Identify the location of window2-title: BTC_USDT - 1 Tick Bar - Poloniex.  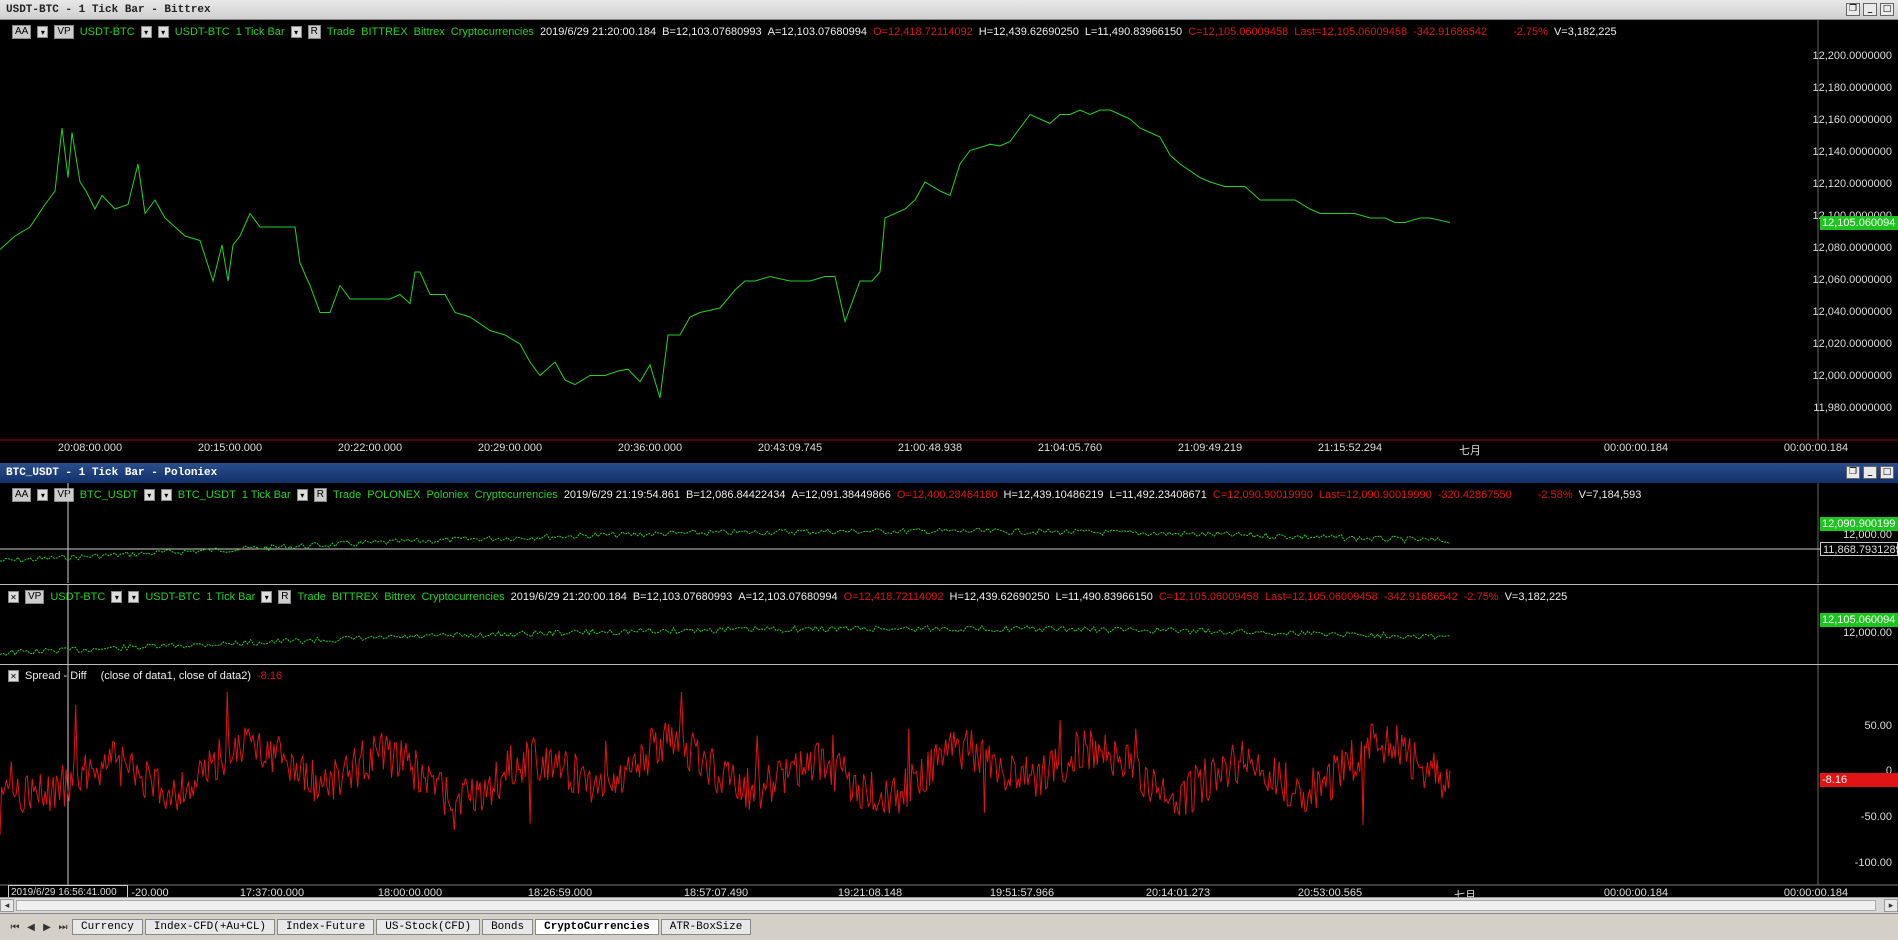
(112, 473).